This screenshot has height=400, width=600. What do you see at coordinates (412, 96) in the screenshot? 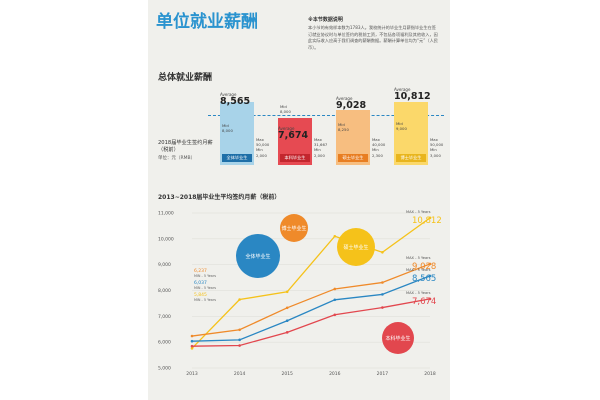
I see `avg-value: 10,812` at bounding box center [412, 96].